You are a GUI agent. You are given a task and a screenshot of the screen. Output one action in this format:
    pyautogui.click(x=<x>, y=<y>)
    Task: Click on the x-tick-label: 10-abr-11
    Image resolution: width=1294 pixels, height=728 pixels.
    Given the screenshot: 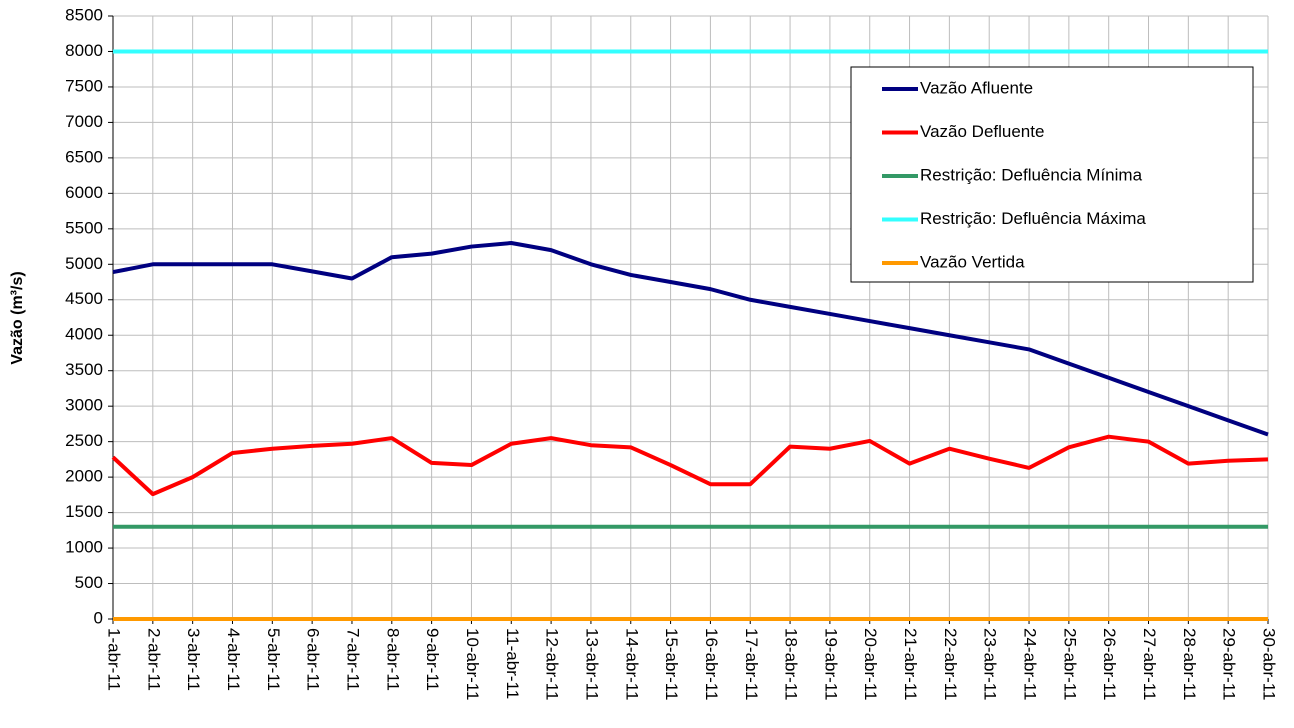 What is the action you would take?
    pyautogui.click(x=472, y=664)
    